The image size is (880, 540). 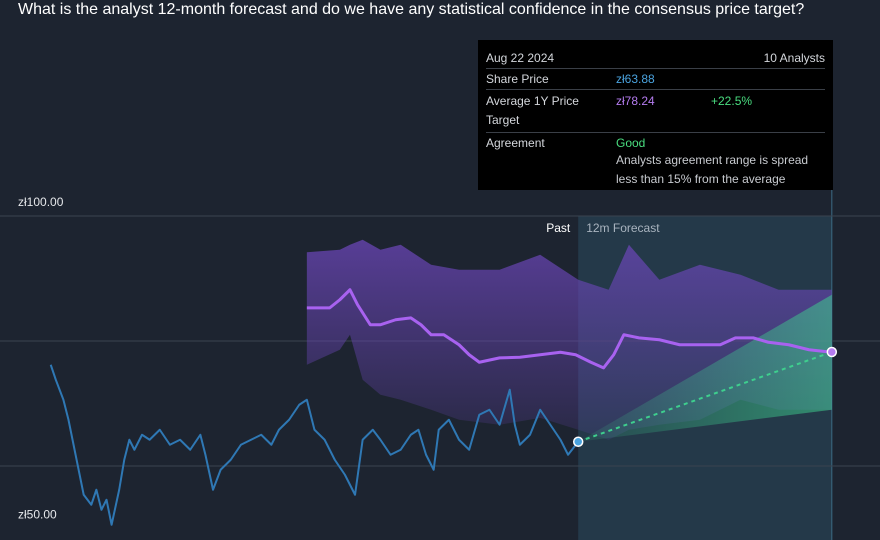 What do you see at coordinates (631, 143) in the screenshot?
I see `tooltip-agreement: Good` at bounding box center [631, 143].